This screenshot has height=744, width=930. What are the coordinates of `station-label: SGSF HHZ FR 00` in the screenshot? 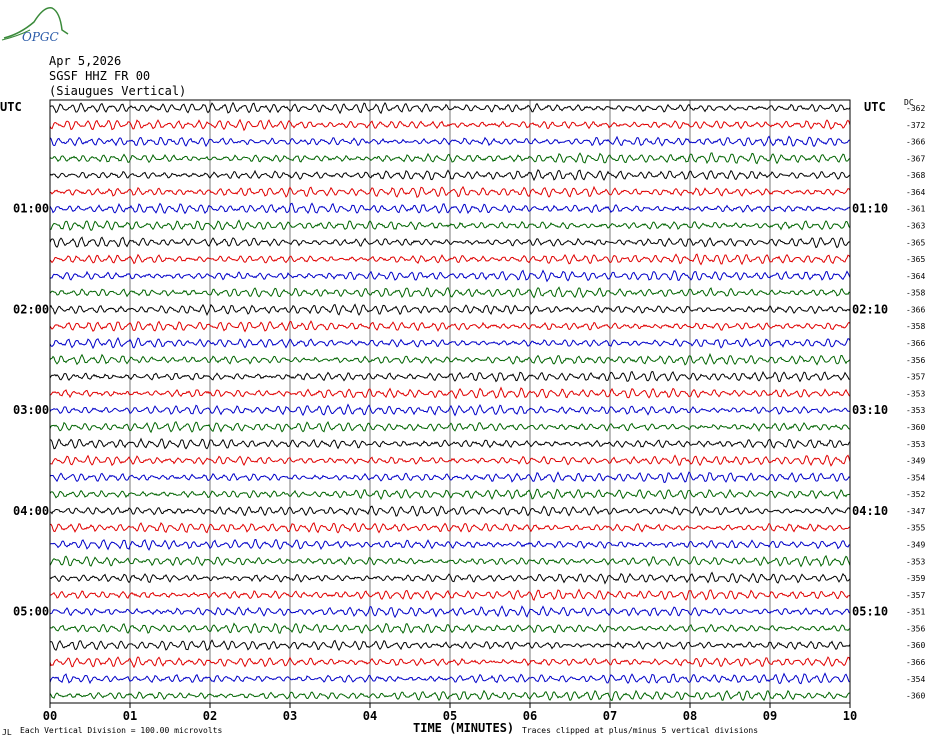 It's located at (100, 76).